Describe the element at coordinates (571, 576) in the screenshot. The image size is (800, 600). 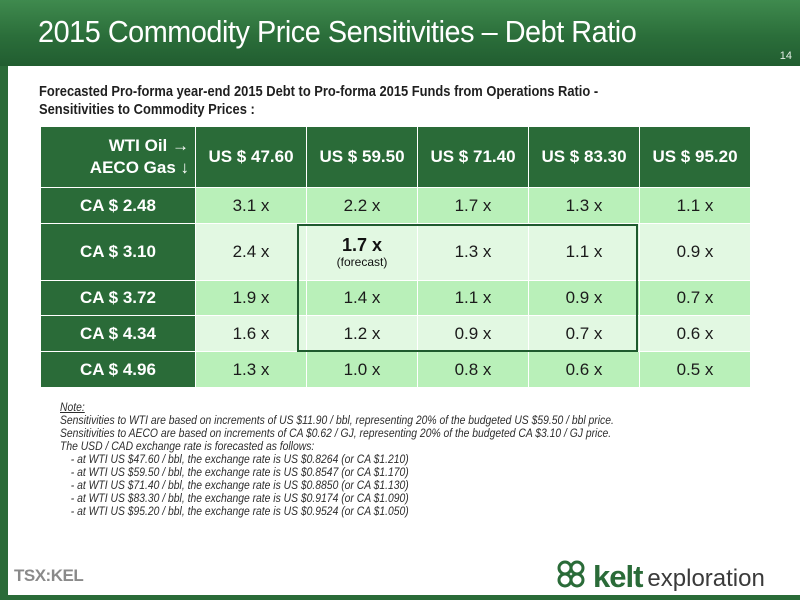
I see `celtic-knot-icon` at that location.